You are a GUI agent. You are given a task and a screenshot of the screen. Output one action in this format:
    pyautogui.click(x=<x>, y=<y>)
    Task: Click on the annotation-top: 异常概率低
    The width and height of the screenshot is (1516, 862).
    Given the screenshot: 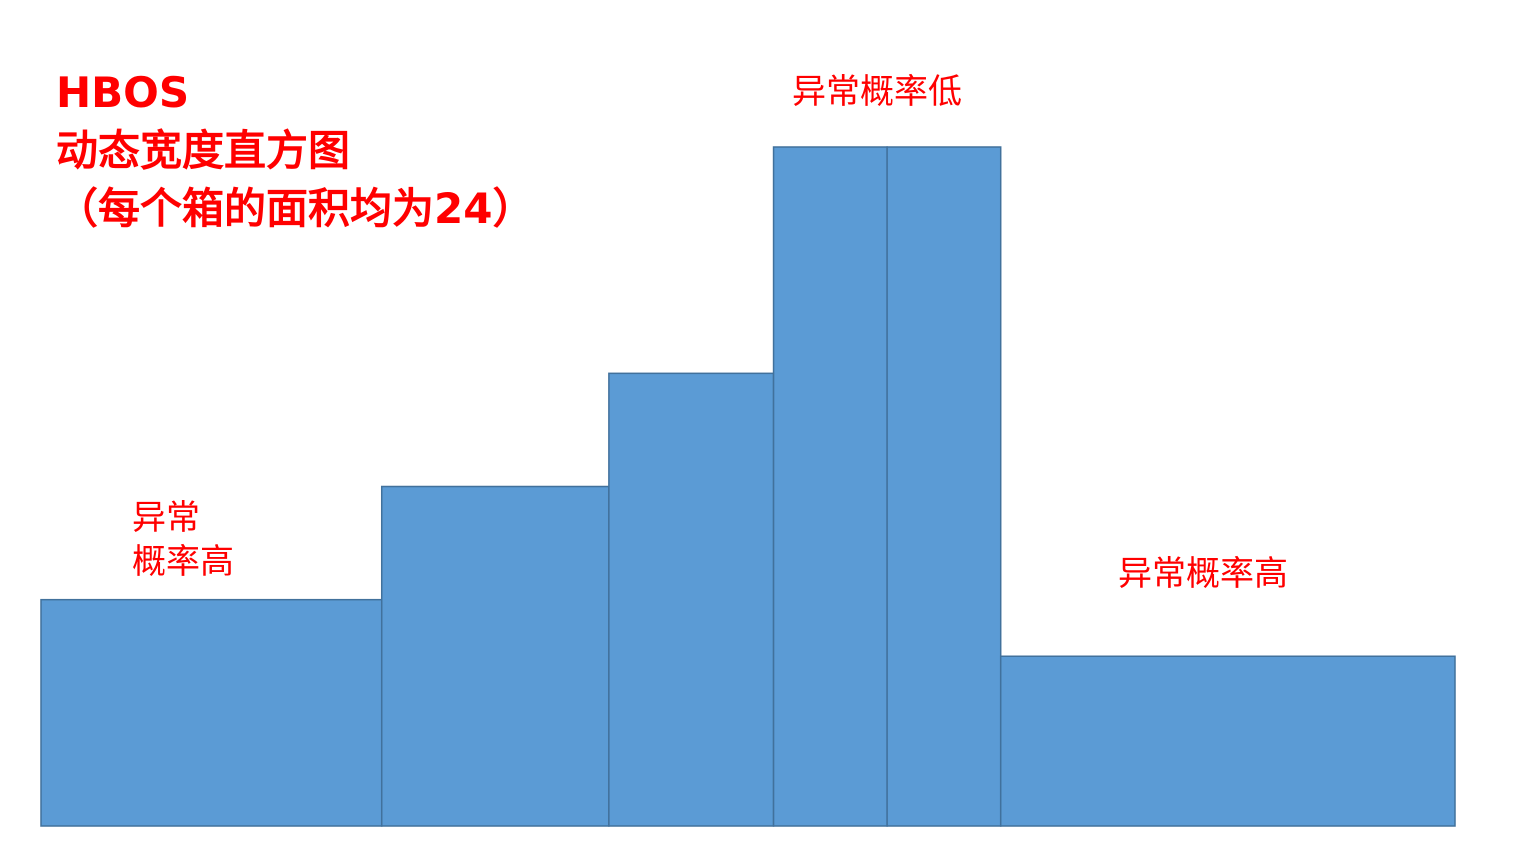 What is the action you would take?
    pyautogui.click(x=877, y=92)
    